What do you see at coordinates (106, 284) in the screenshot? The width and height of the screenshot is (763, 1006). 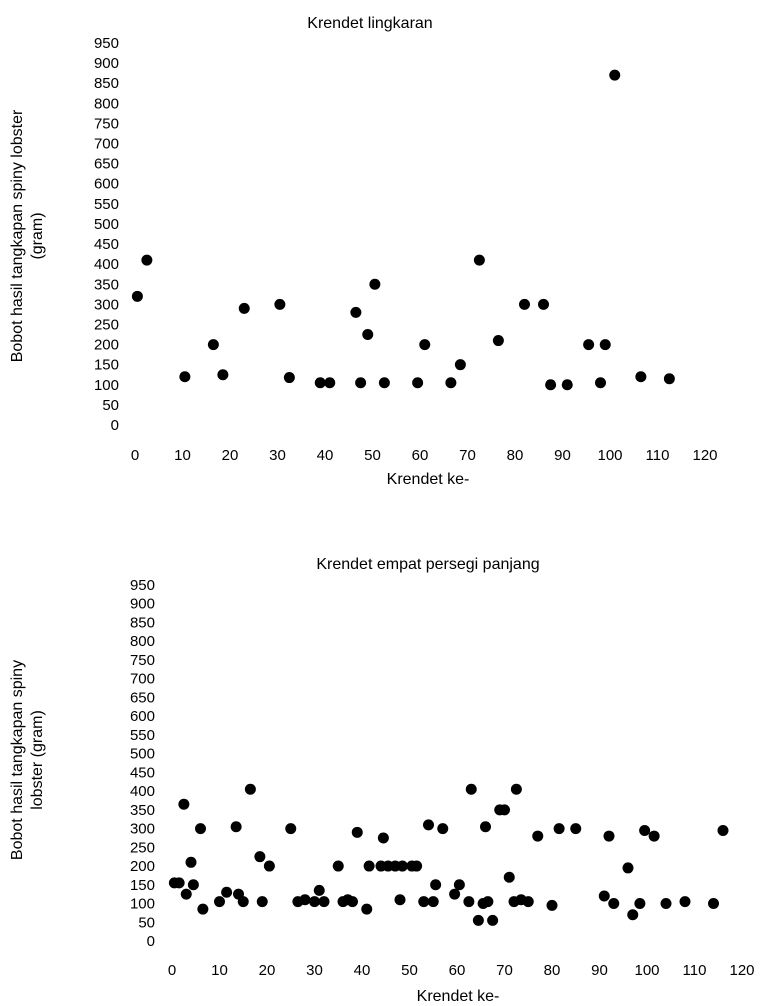 I see `y-tick-label: 350` at bounding box center [106, 284].